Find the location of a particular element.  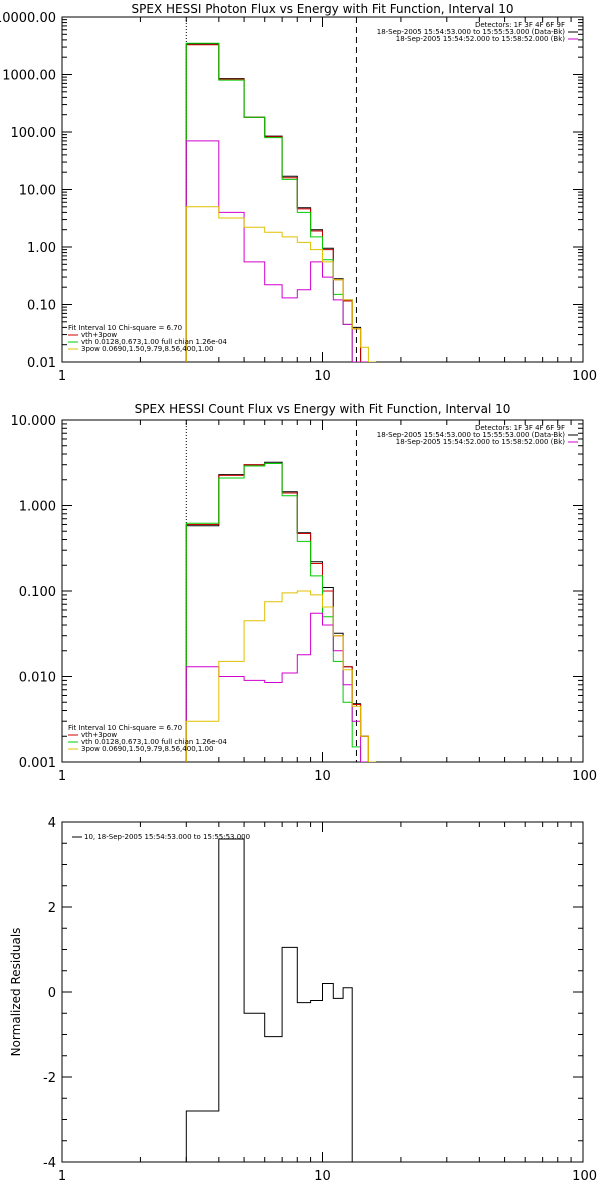

y-tick-label: 0.10 is located at coordinates (41, 306).